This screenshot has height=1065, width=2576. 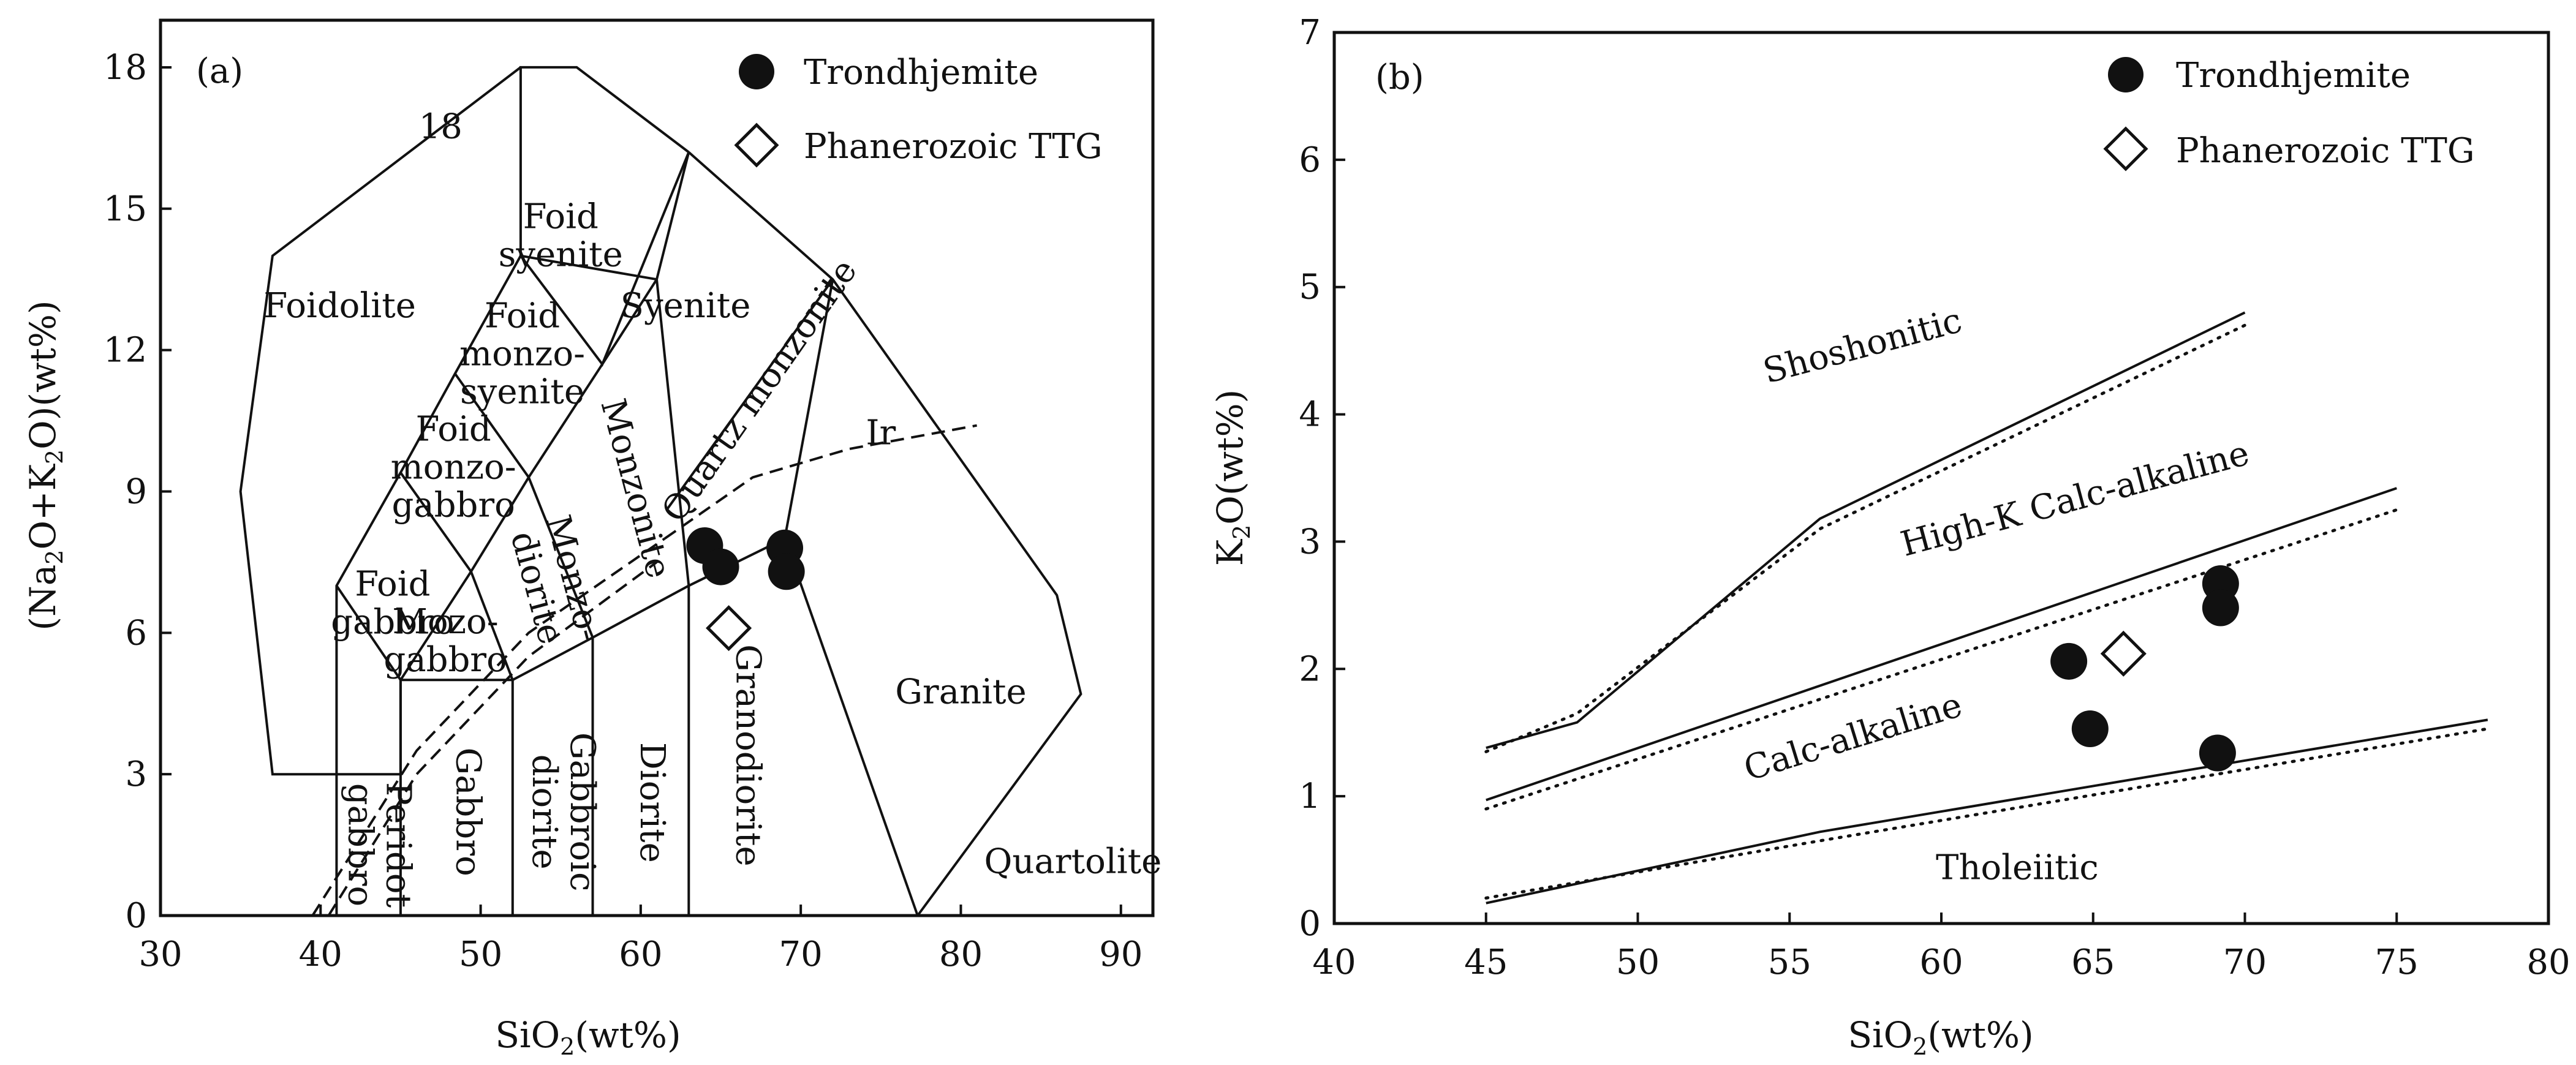 What do you see at coordinates (1862, 346) in the screenshot?
I see `panel-b-field-label: Shoshonitic` at bounding box center [1862, 346].